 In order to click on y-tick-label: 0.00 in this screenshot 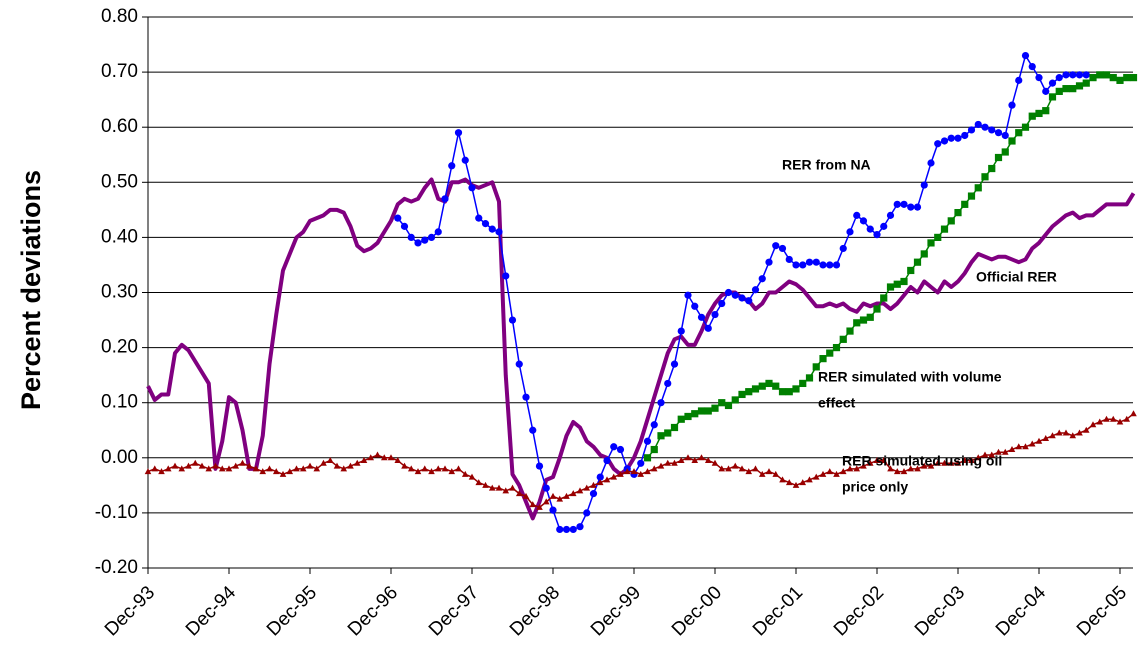, I will do `click(119, 457)`.